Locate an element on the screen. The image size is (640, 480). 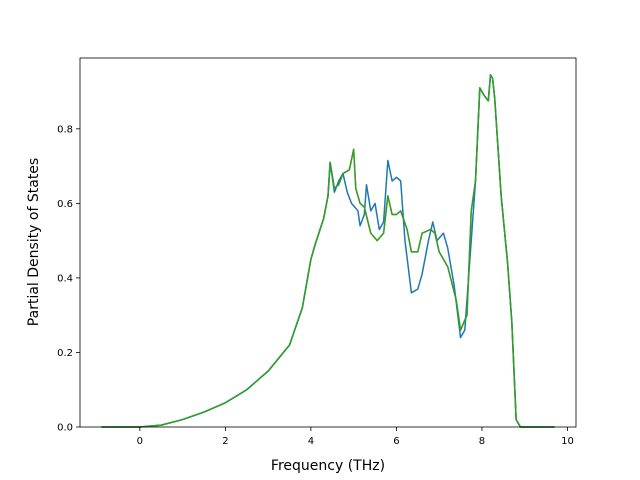
y-tick-label: 0.4 is located at coordinates (65, 278).